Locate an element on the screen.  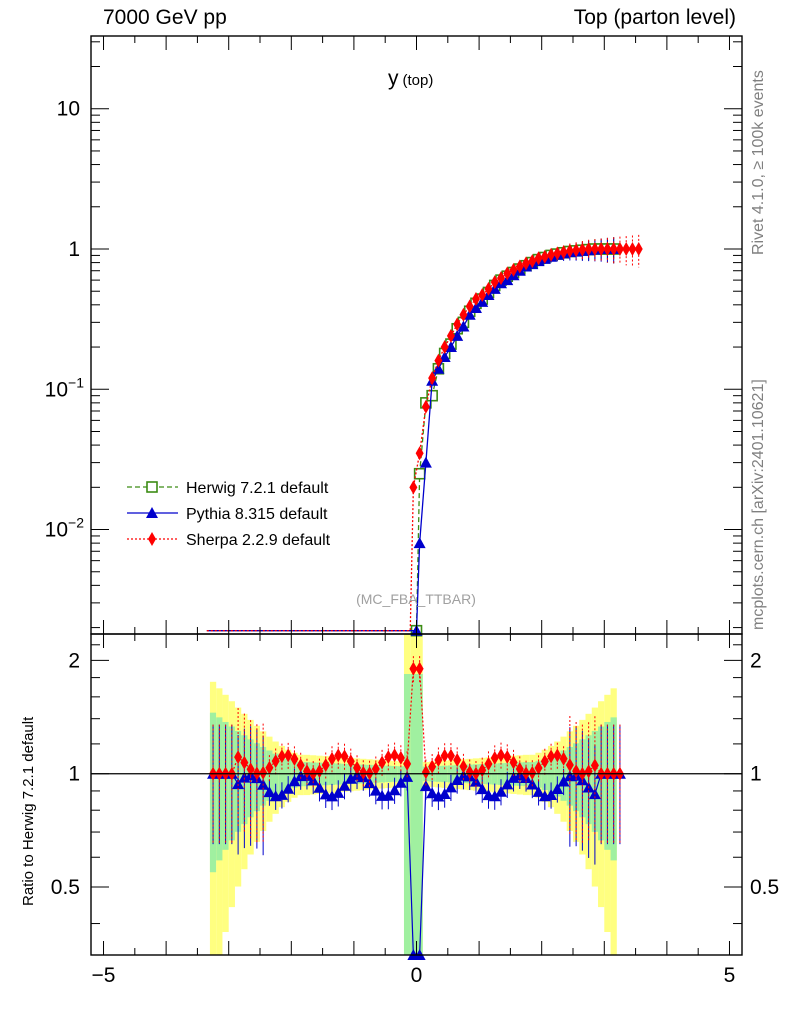
x-tick-label: 5 is located at coordinates (730, 975).